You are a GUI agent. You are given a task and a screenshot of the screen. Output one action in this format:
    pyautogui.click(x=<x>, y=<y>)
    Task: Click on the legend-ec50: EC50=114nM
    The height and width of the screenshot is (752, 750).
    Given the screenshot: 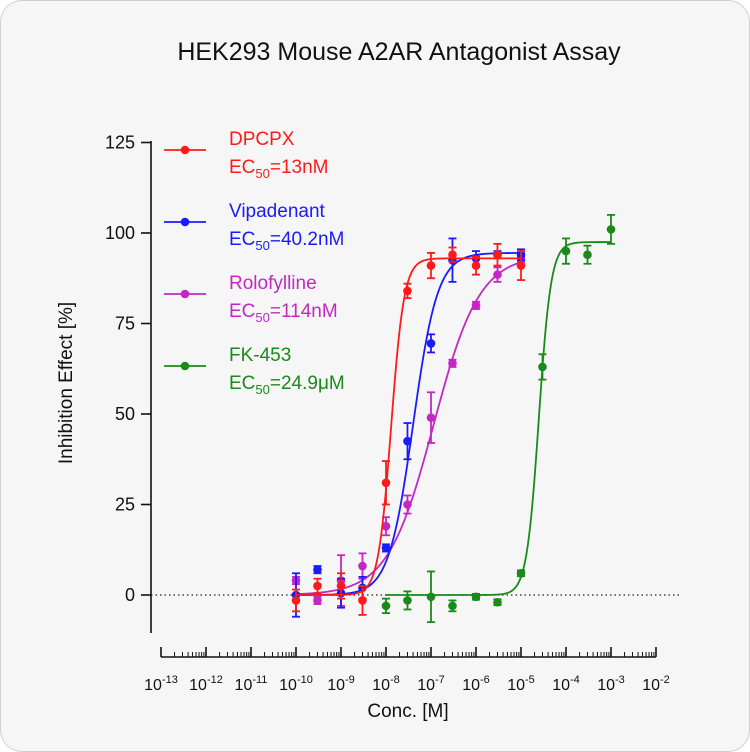 What is the action you would take?
    pyautogui.click(x=283, y=313)
    